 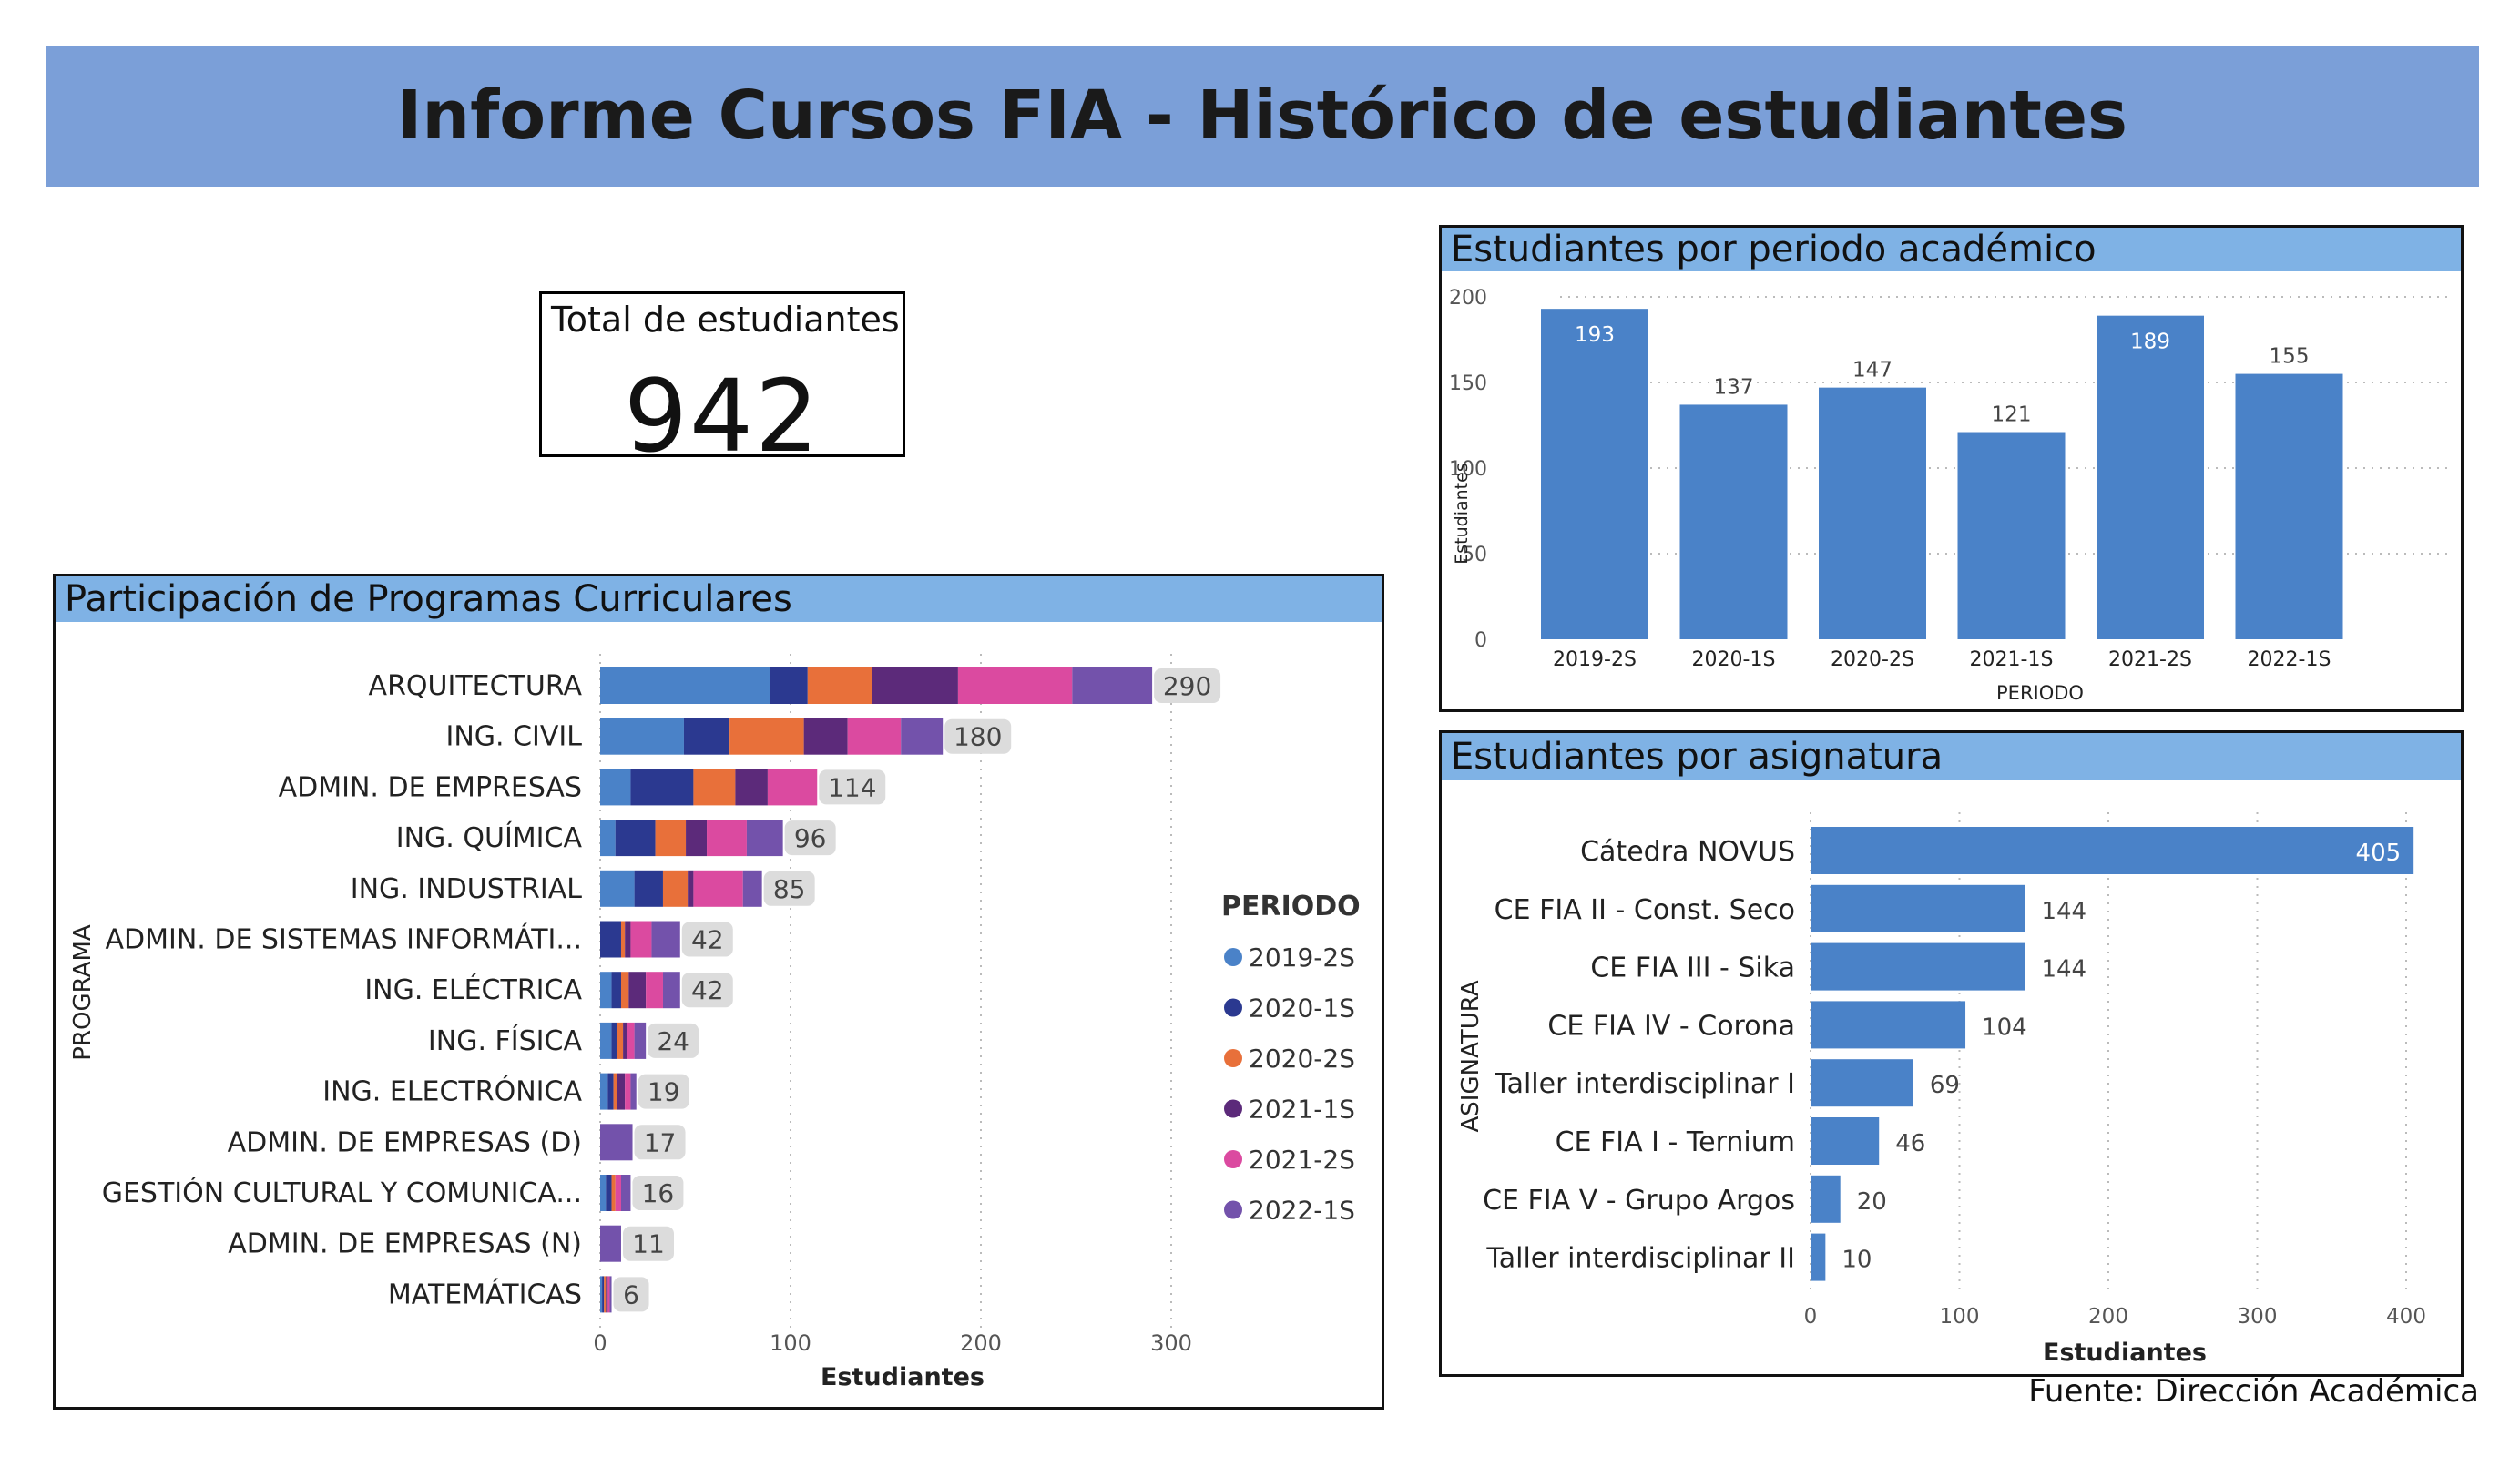 I want to click on legend-label: 2021-2S, so click(x=1302, y=1160).